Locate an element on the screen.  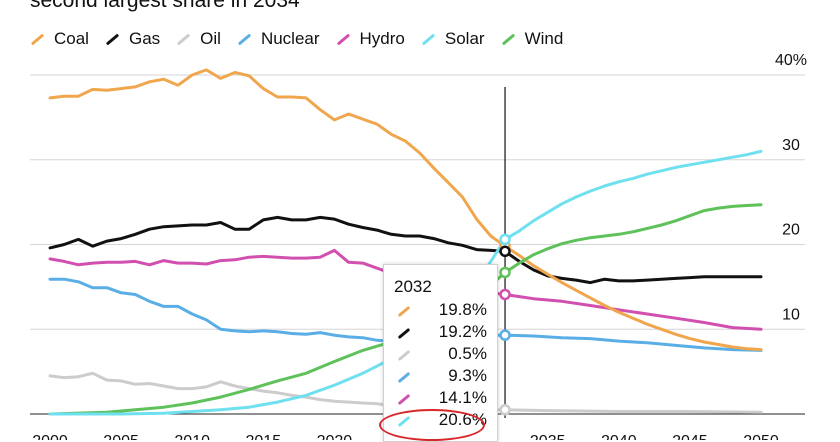
legend-label: Oil is located at coordinates (210, 38).